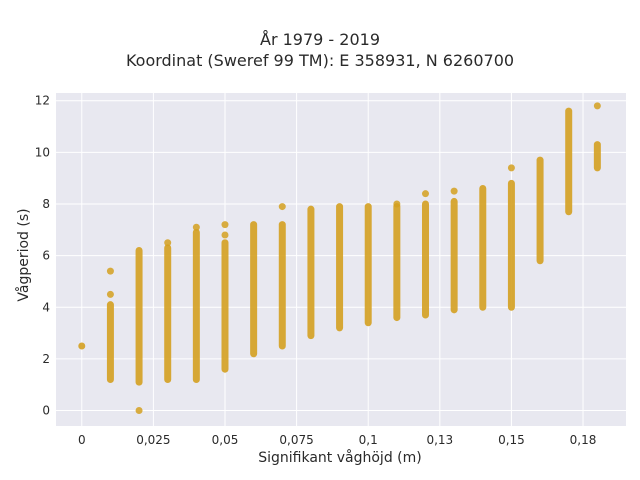 Image resolution: width=640 pixels, height=480 pixels. I want to click on x-tick-label: 0,15, so click(511, 440).